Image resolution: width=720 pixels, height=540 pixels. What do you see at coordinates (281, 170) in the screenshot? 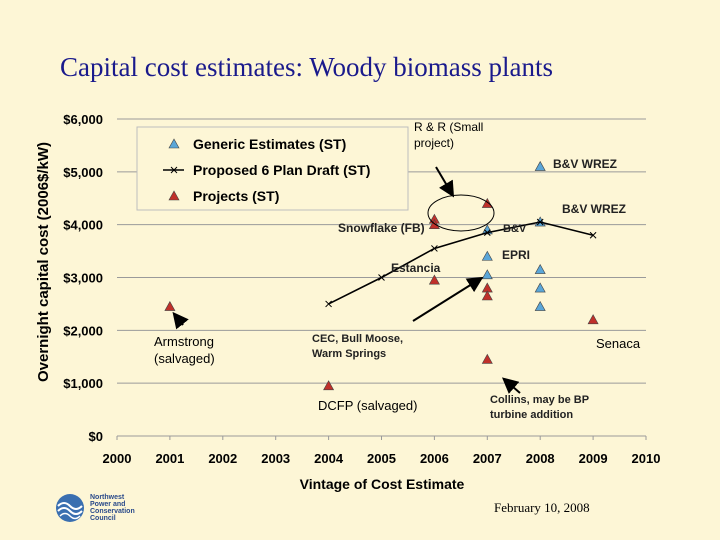
I see `legend-label: Proposed 6 Plan Draft (ST)` at bounding box center [281, 170].